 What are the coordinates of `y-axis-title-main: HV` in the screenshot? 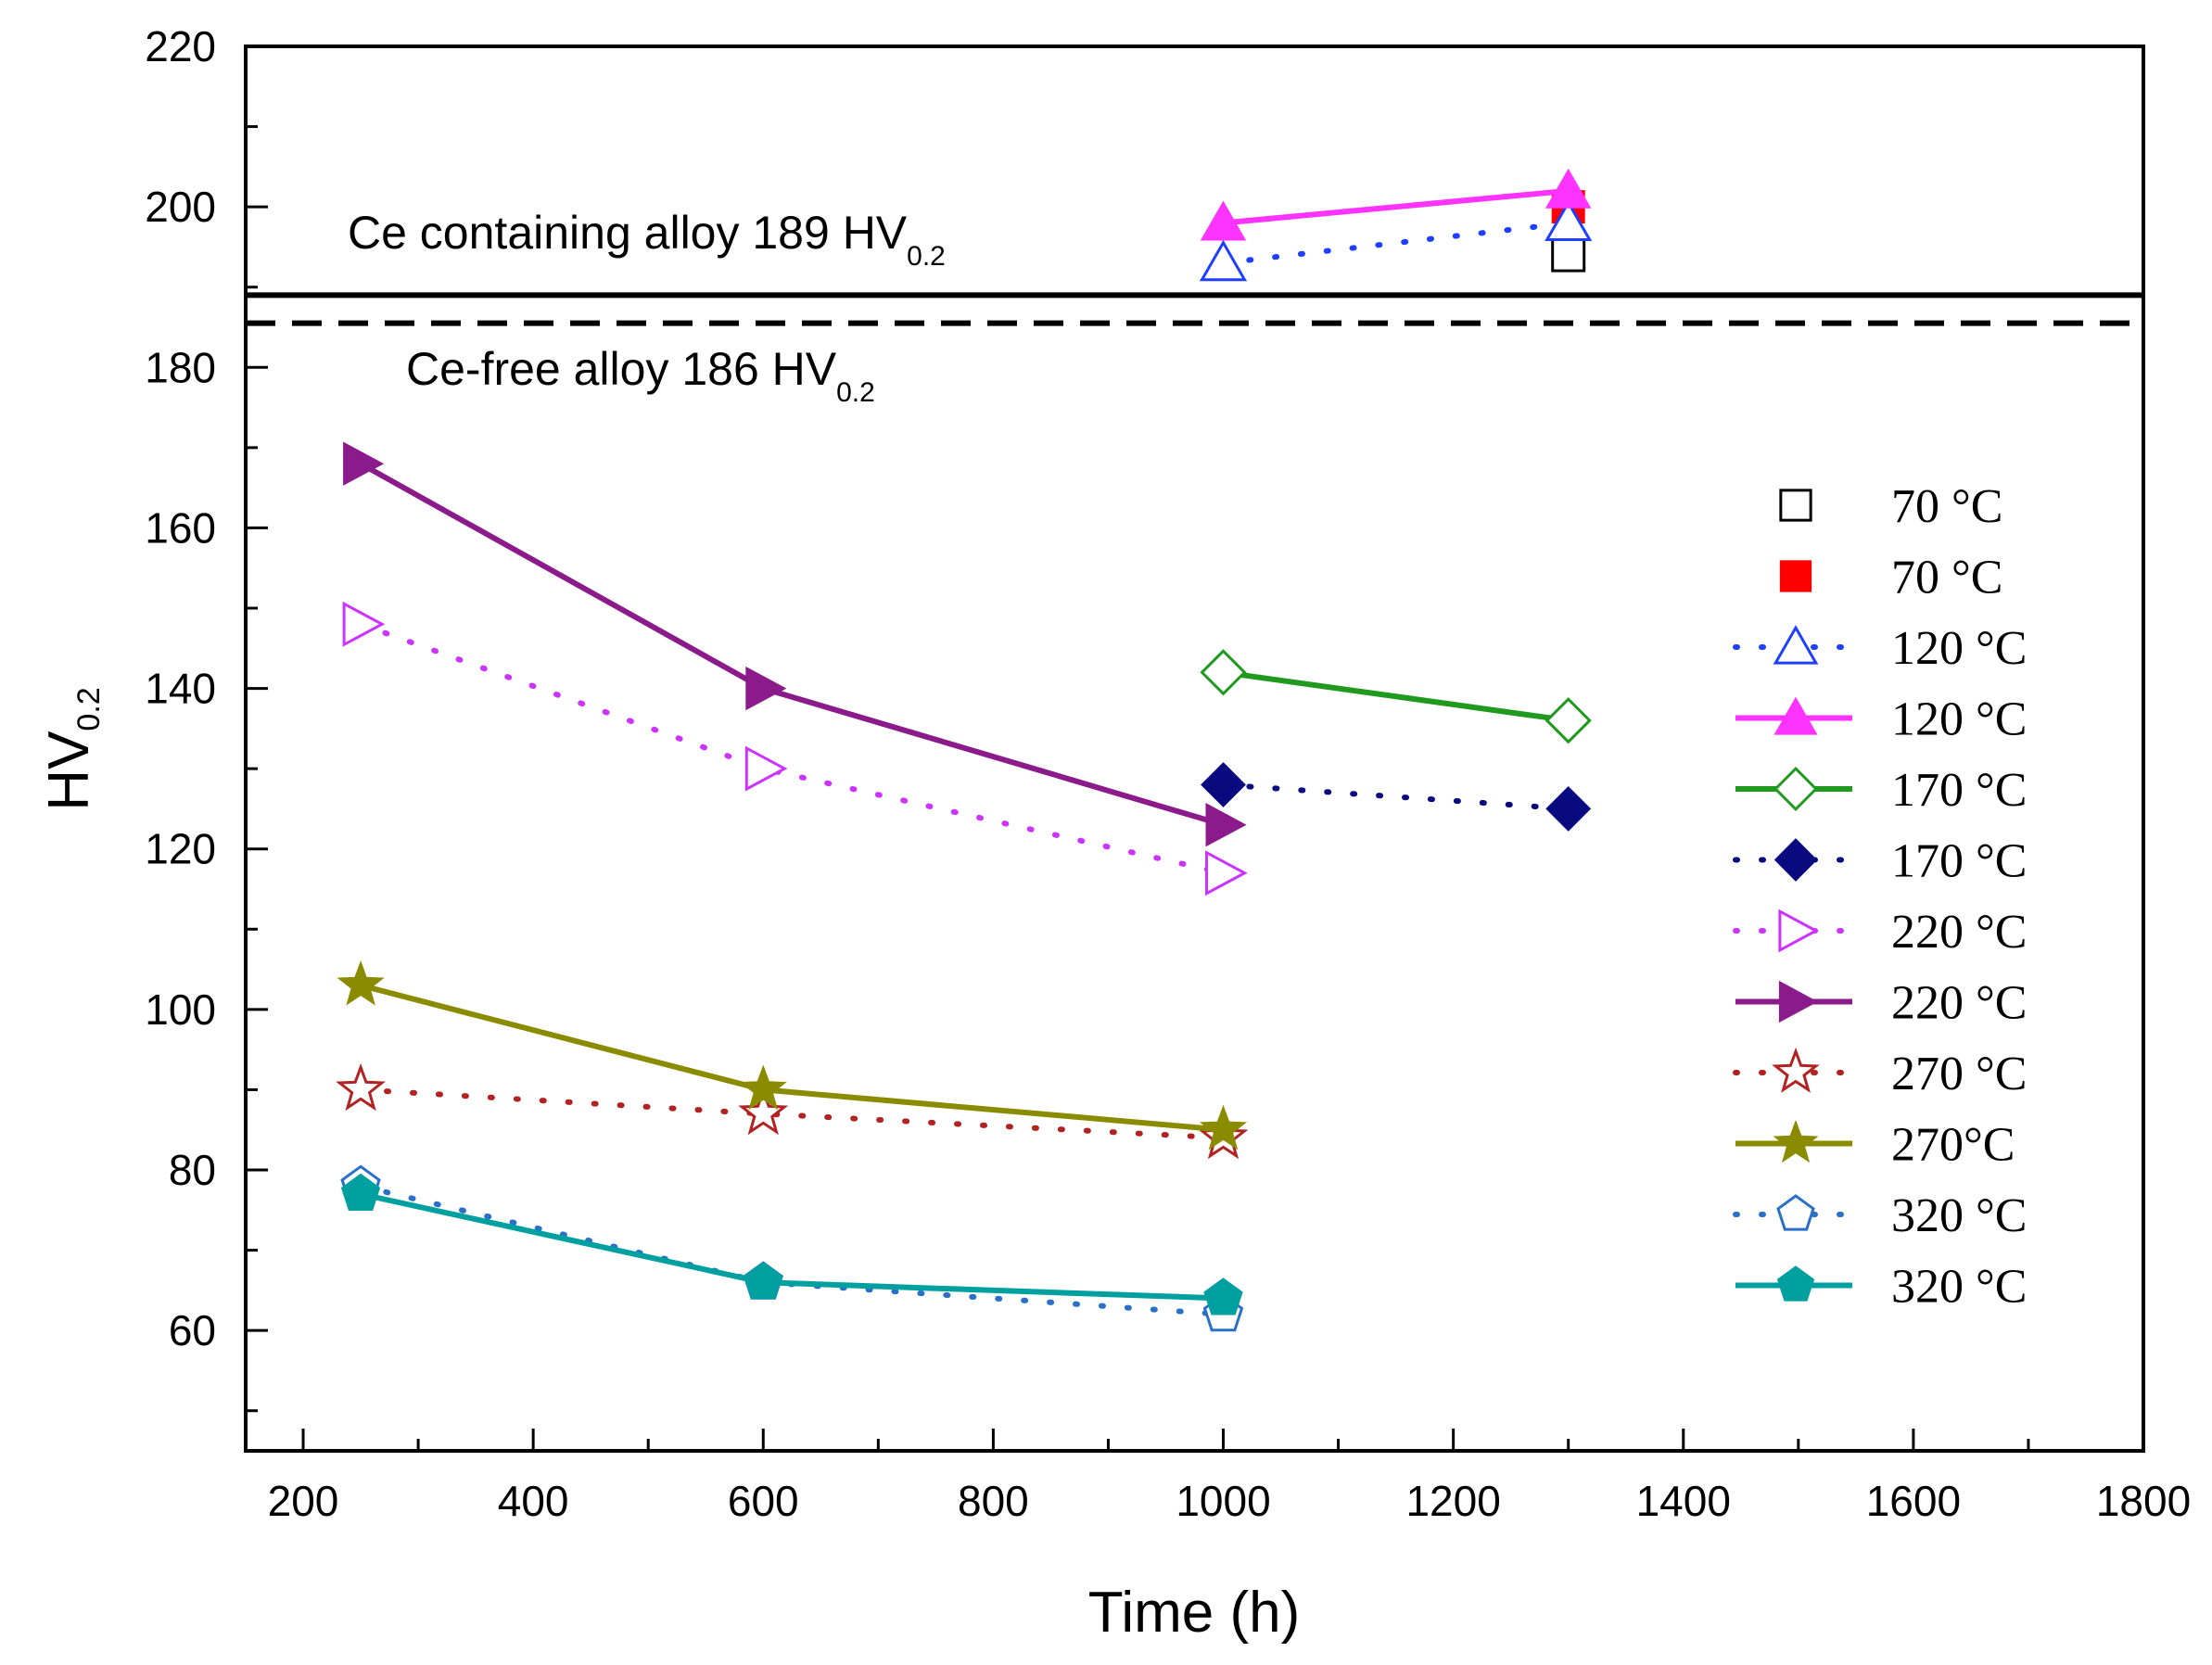 It's located at (69, 771).